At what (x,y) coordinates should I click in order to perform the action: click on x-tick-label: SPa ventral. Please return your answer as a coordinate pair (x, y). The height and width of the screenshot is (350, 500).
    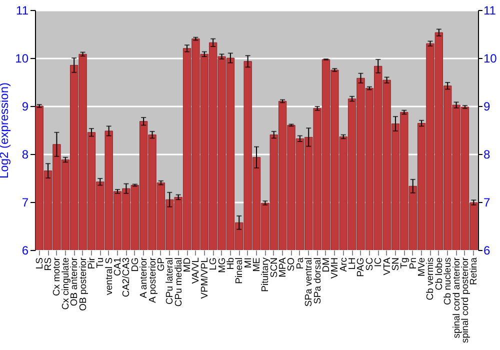
    Looking at the image, I should click on (309, 282).